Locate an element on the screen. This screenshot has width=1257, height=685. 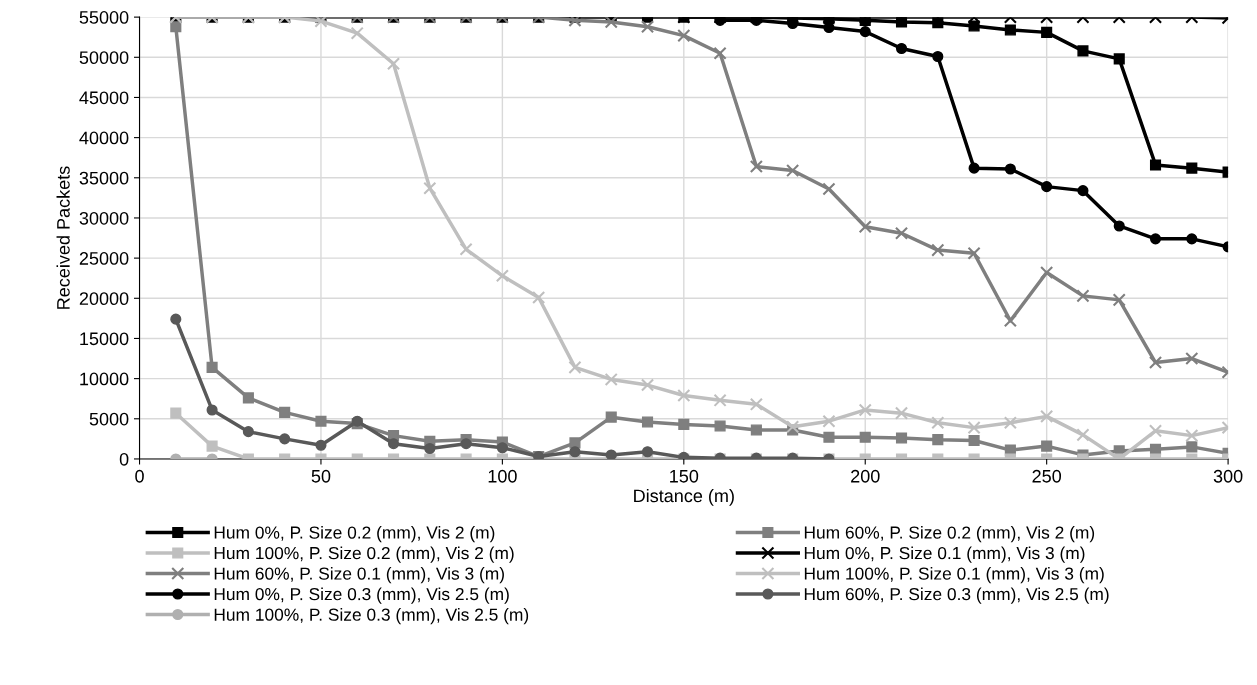
y-tick-label: 35000 is located at coordinates (104, 178).